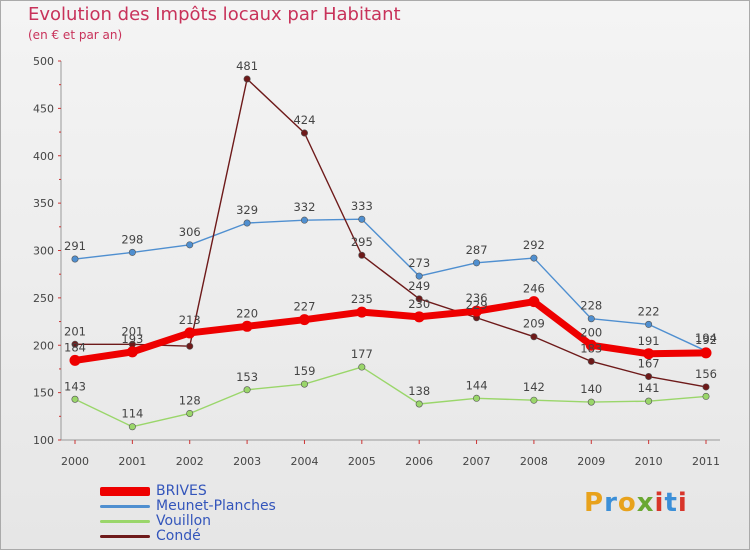 This screenshot has height=550, width=750. Describe the element at coordinates (611, 503) in the screenshot. I see `logo-letter: r` at that location.